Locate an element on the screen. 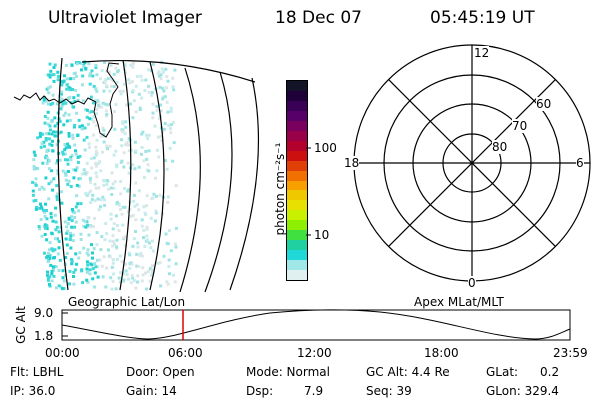 This screenshot has height=400, width=600. mlt-label-6: 6 is located at coordinates (580, 163).